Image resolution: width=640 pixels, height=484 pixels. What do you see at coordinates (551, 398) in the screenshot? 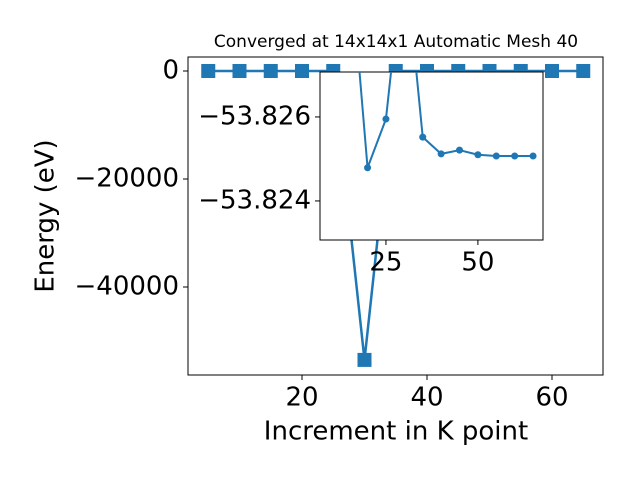
I see `x-tick-label: 60` at bounding box center [551, 398].